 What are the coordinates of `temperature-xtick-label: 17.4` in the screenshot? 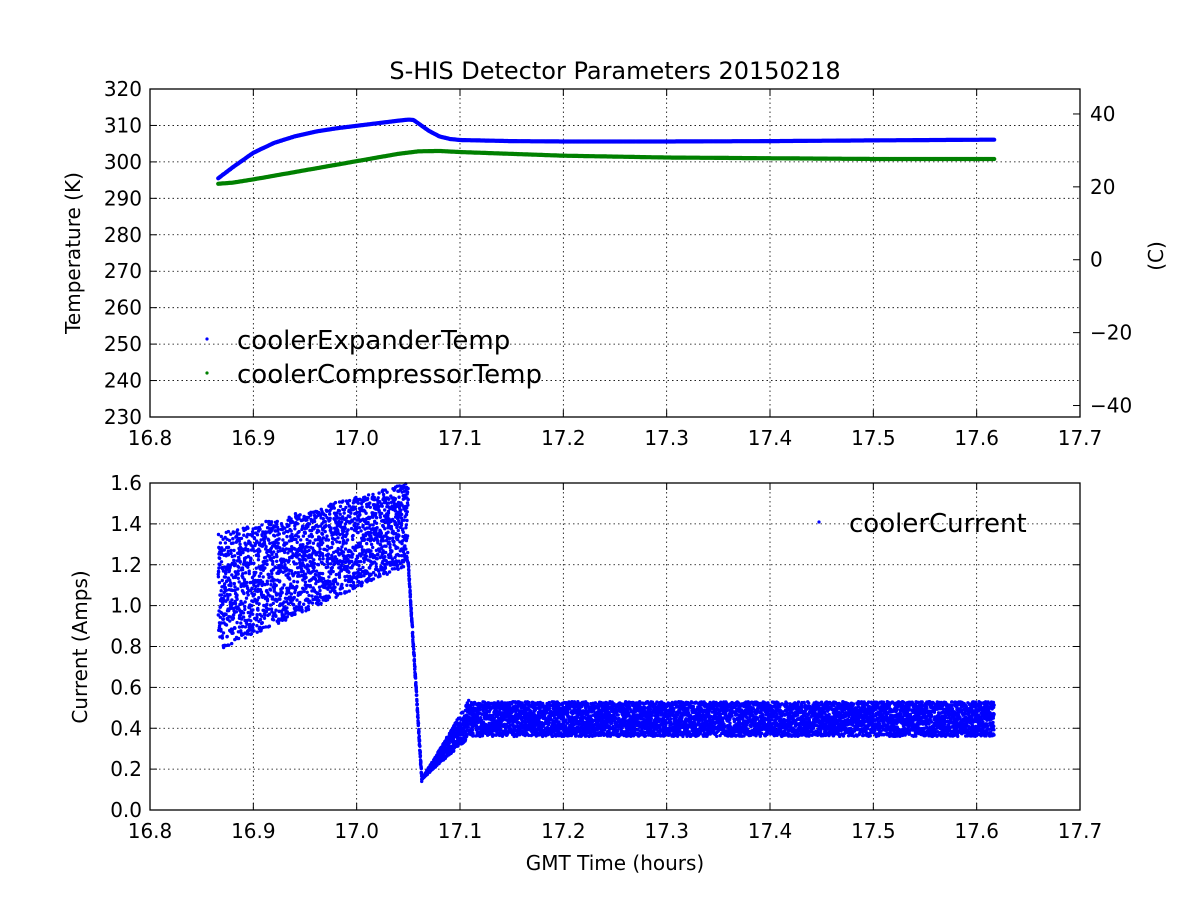 It's located at (770, 438).